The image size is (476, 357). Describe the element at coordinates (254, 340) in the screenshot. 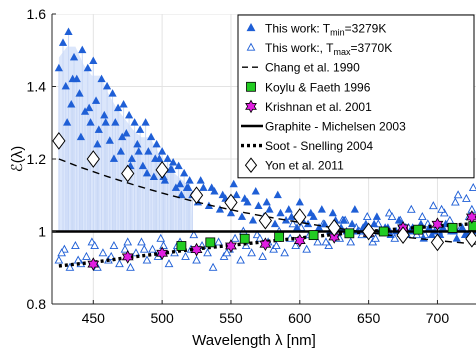

I see `x-axis-title: Wavelength λ [nm]` at that location.